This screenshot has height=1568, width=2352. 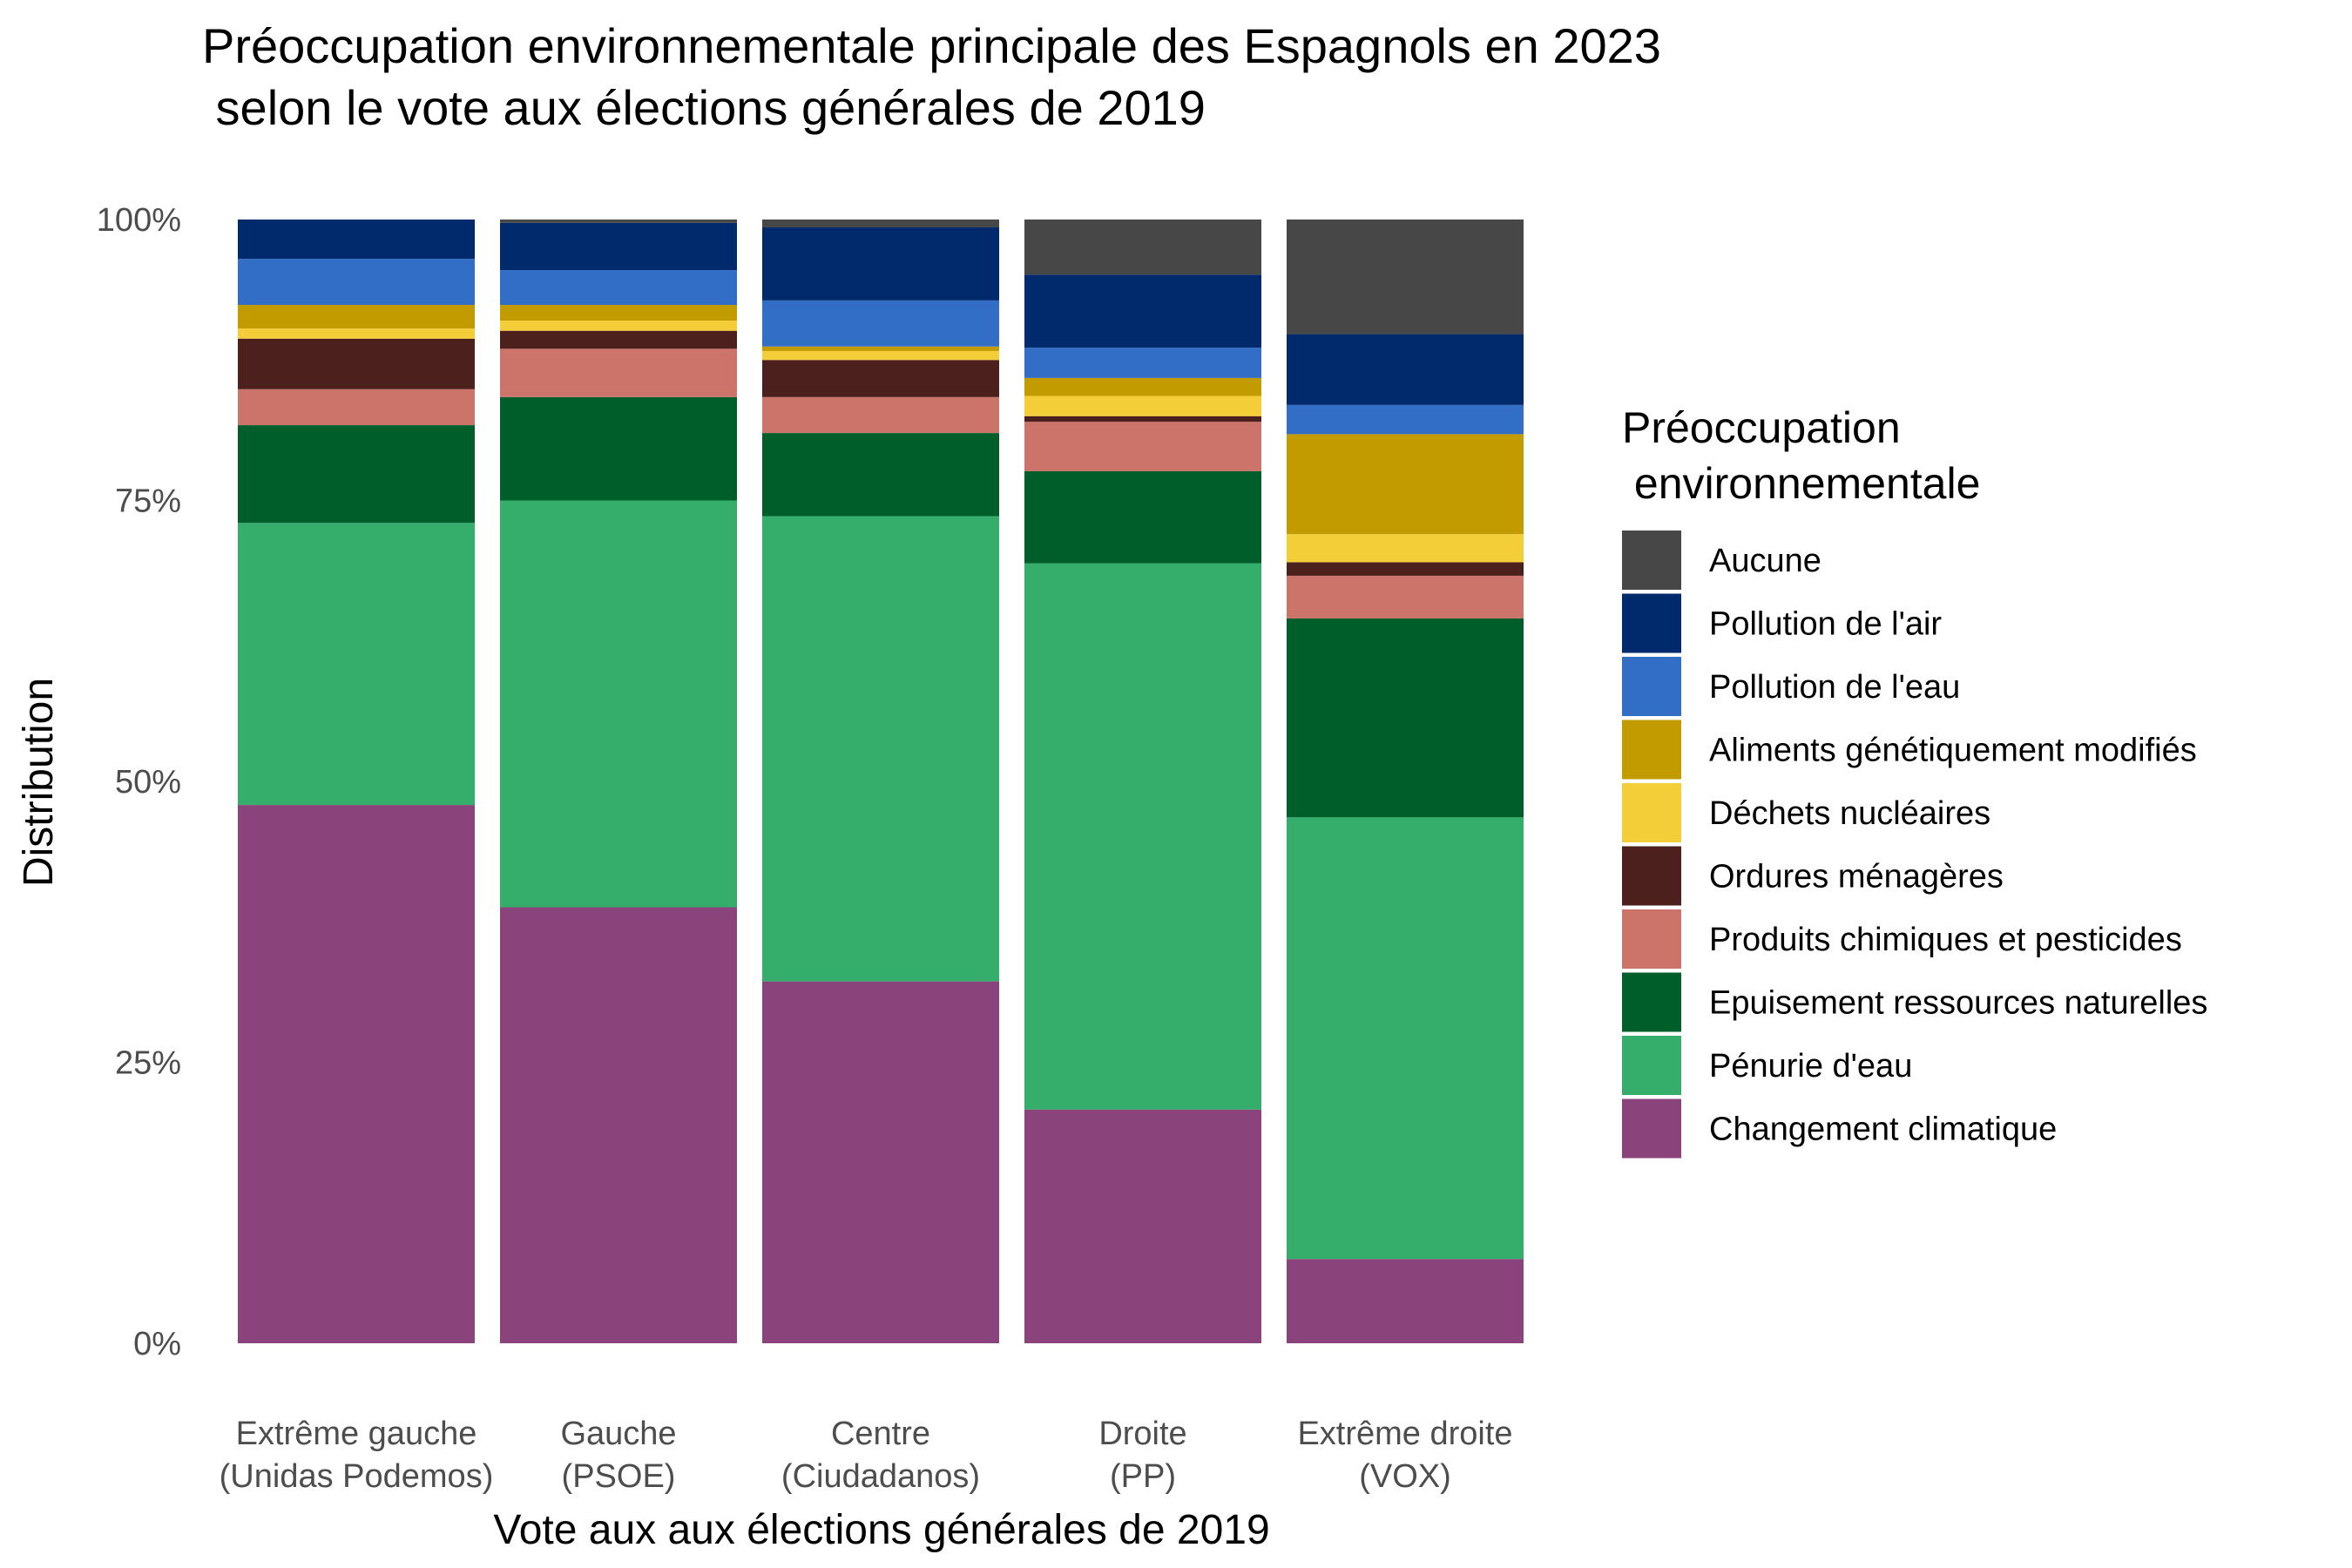 I want to click on y-tick-label-1: 25%, so click(x=148, y=1063).